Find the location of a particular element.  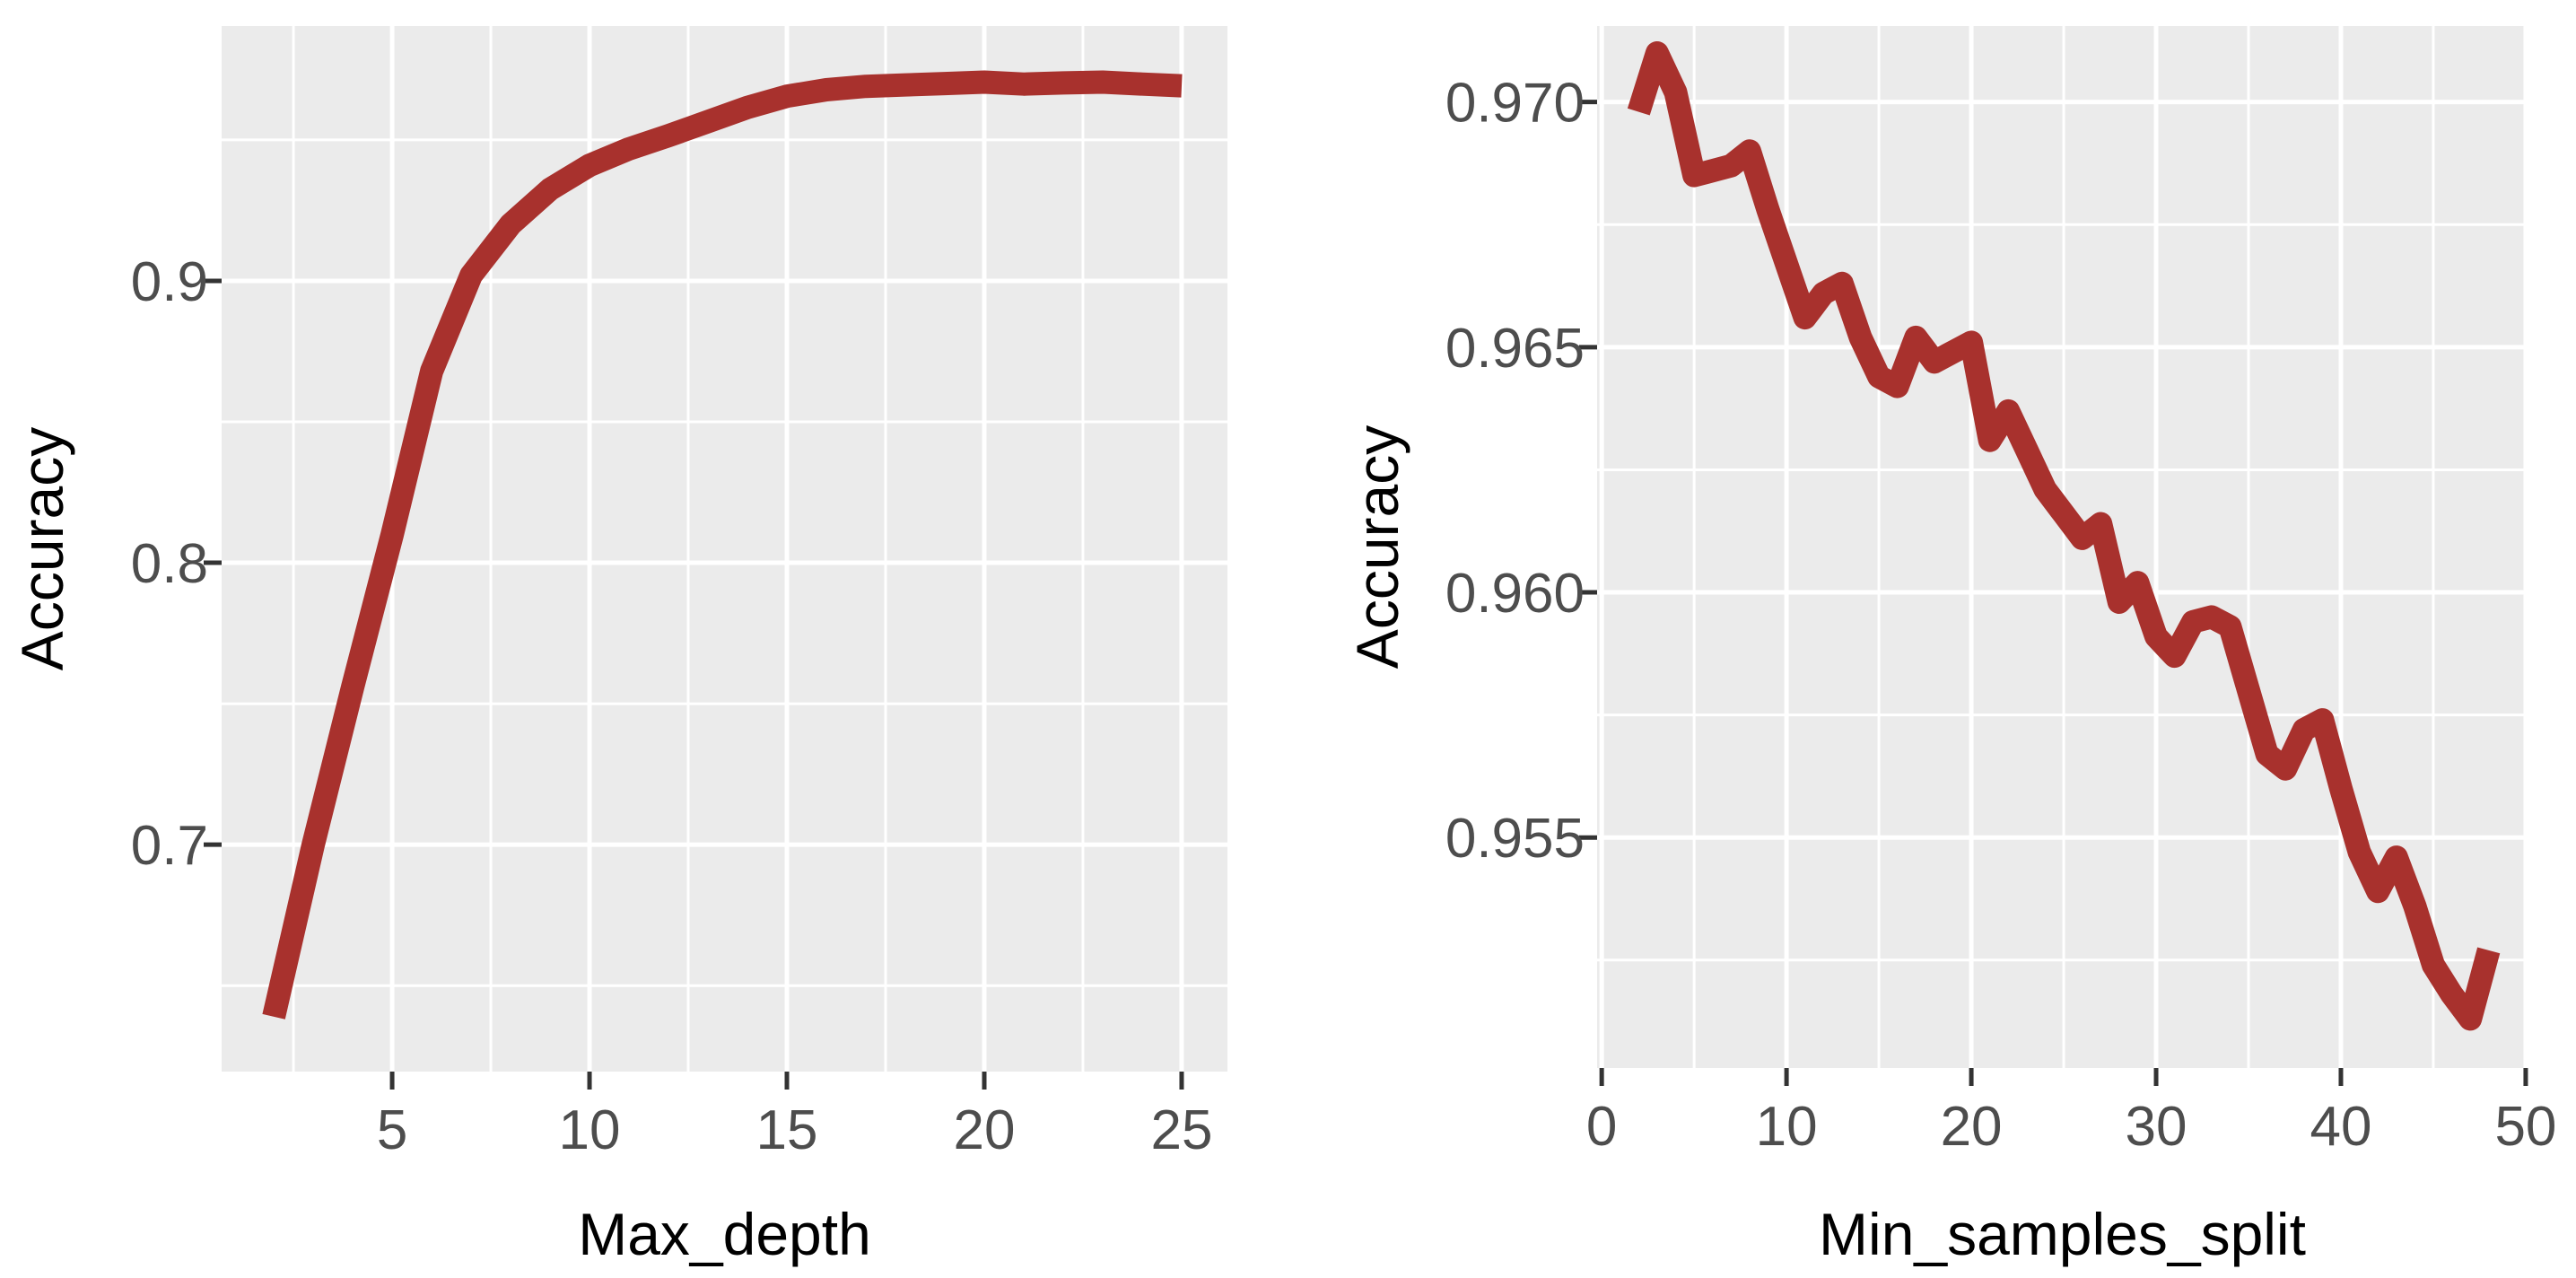

x-axis: 5 10 15 20 25 is located at coordinates (795, 1116).